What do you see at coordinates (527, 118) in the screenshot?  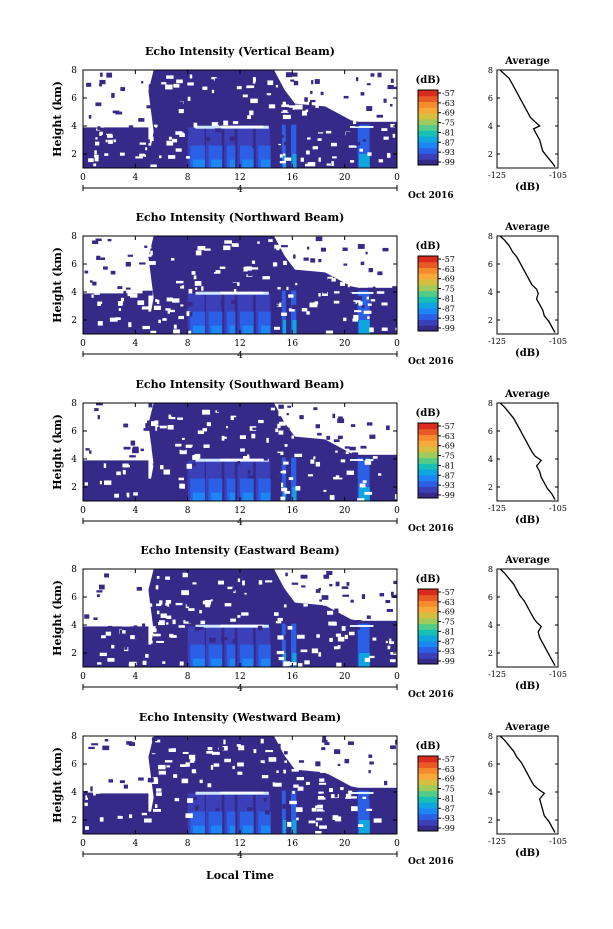 I see `average-profile-line` at bounding box center [527, 118].